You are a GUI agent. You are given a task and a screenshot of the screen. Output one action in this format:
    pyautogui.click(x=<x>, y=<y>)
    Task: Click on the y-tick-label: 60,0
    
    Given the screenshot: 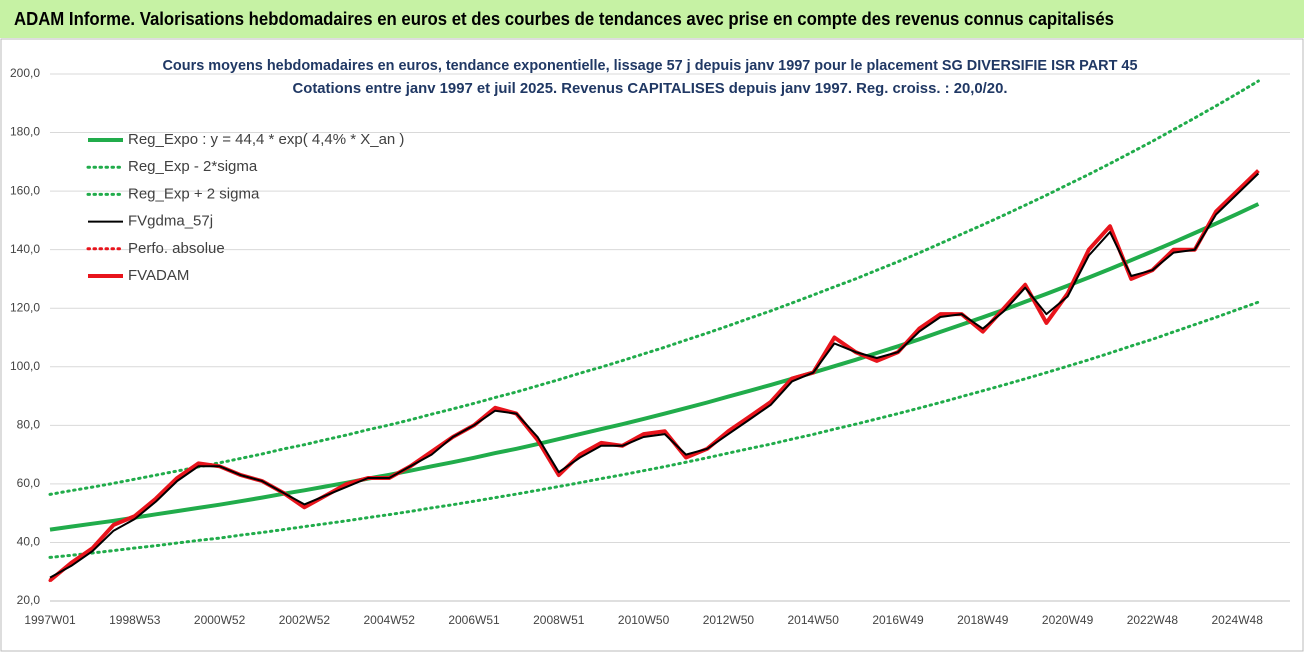 What is the action you would take?
    pyautogui.click(x=29, y=483)
    